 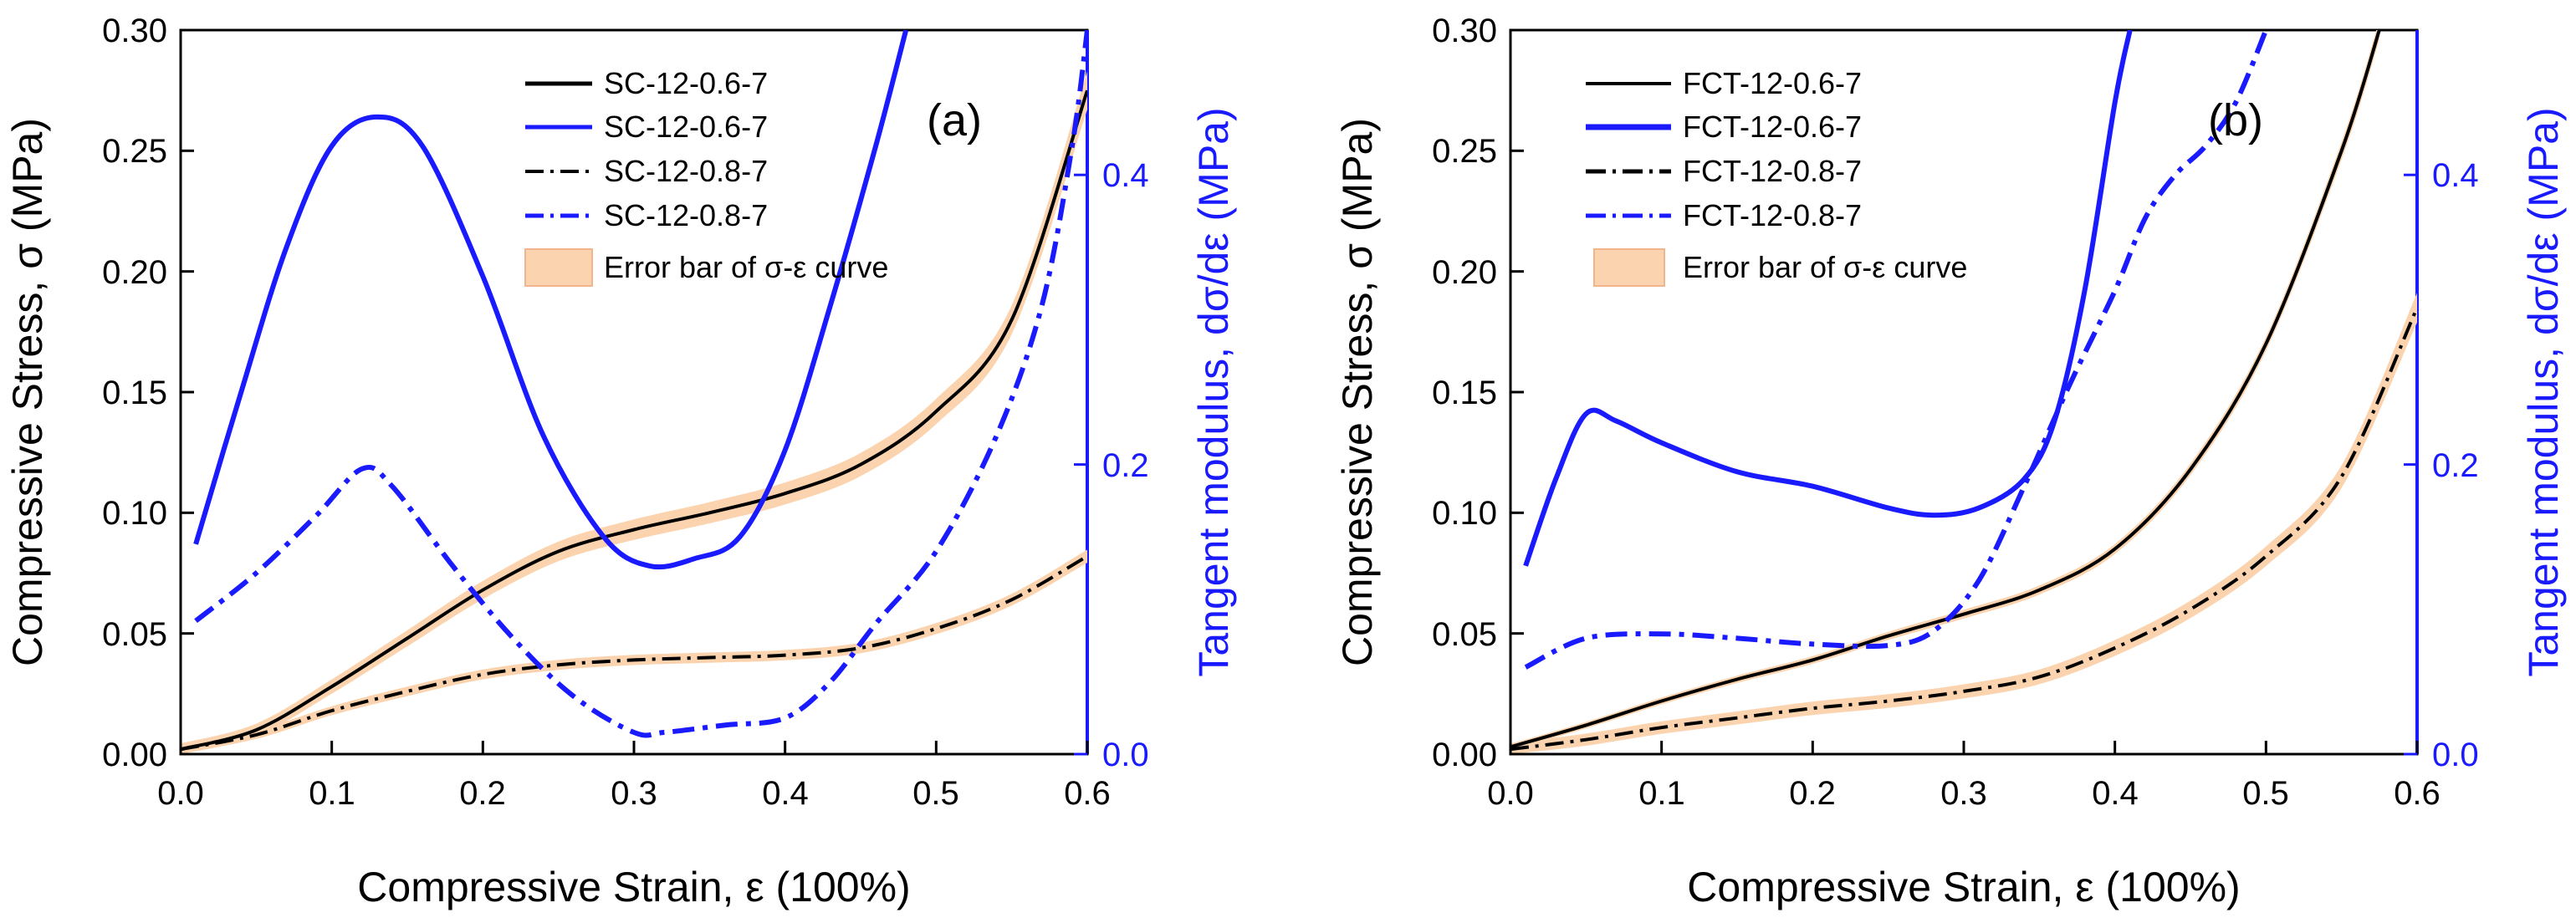 I want to click on panel-label: (b), so click(x=2235, y=120).